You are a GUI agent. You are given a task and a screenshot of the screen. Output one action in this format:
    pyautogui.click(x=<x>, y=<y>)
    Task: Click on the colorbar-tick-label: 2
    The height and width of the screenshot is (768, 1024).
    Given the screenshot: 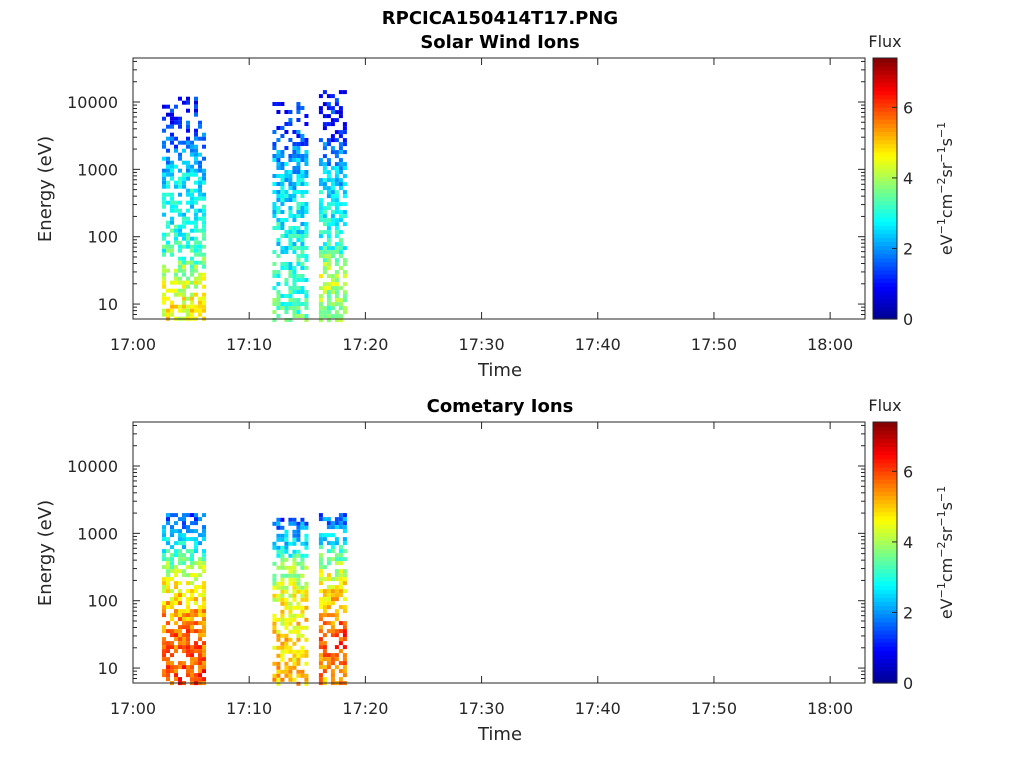 What is the action you would take?
    pyautogui.click(x=908, y=612)
    